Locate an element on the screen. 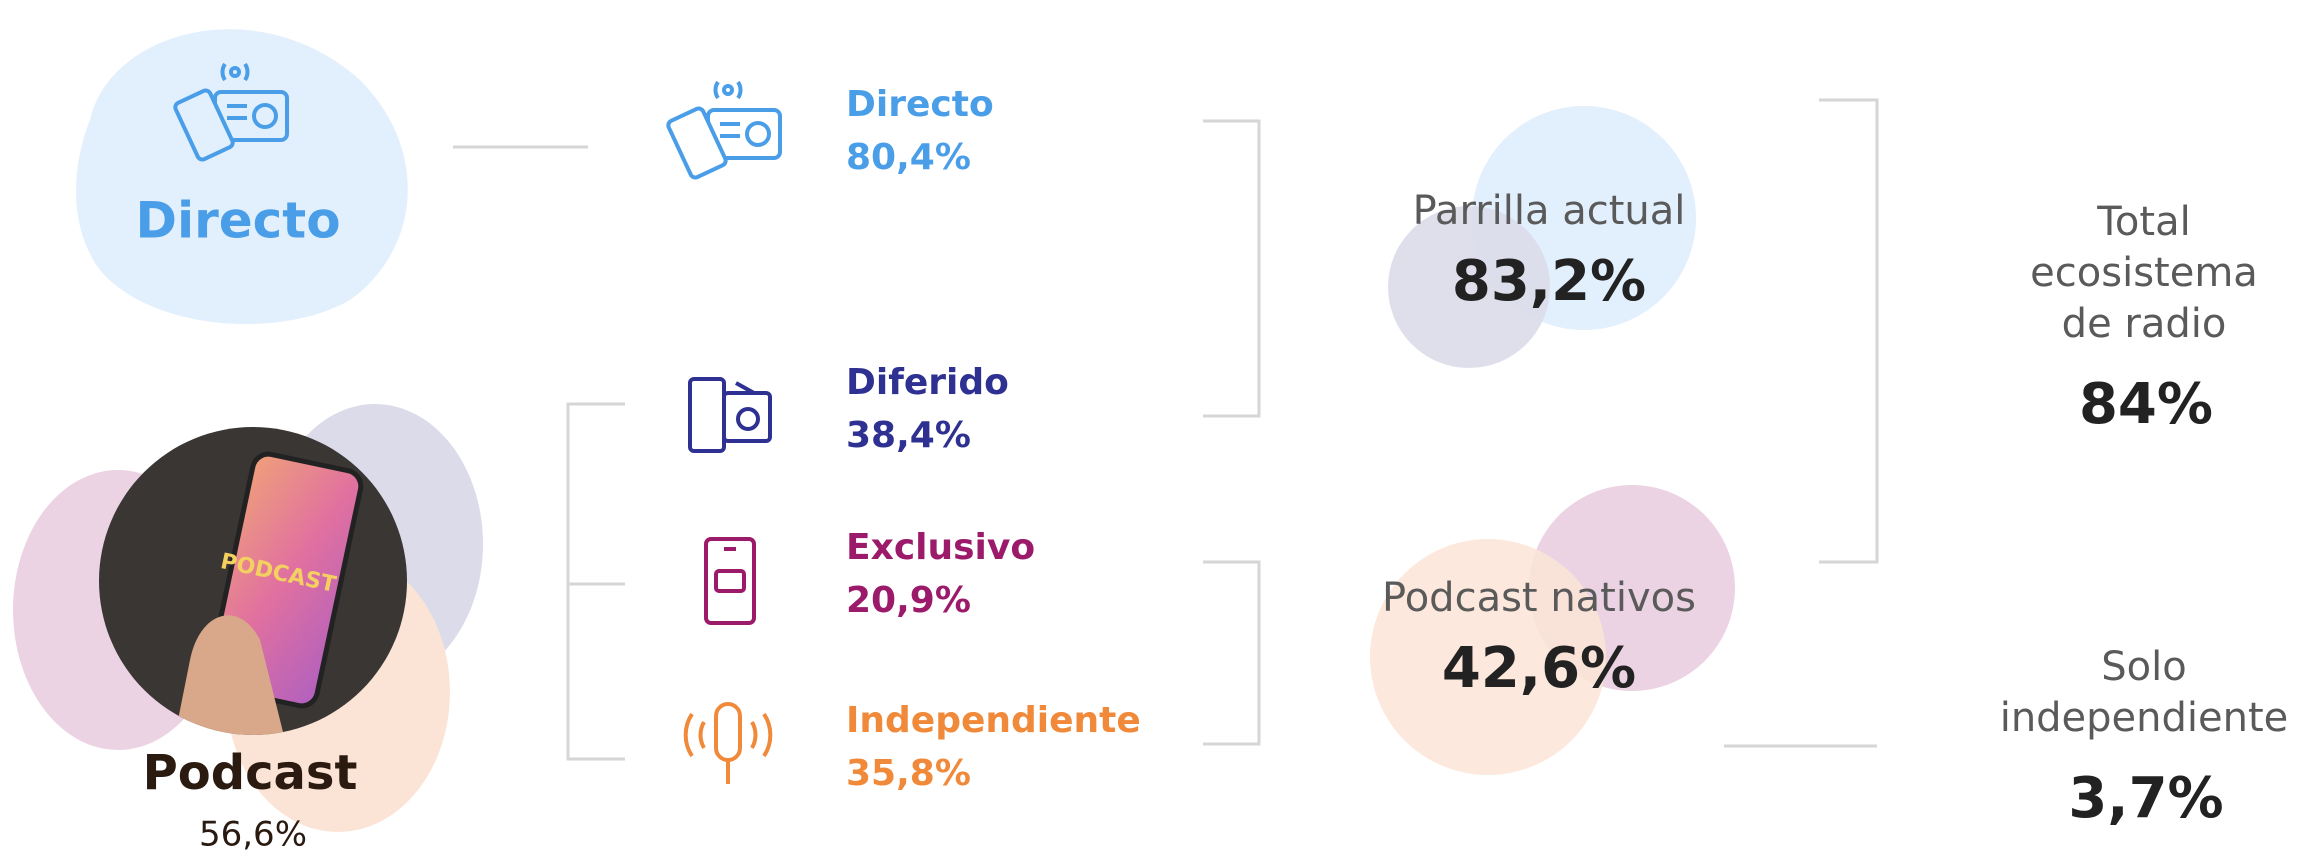  mic-icon is located at coordinates (728, 743).